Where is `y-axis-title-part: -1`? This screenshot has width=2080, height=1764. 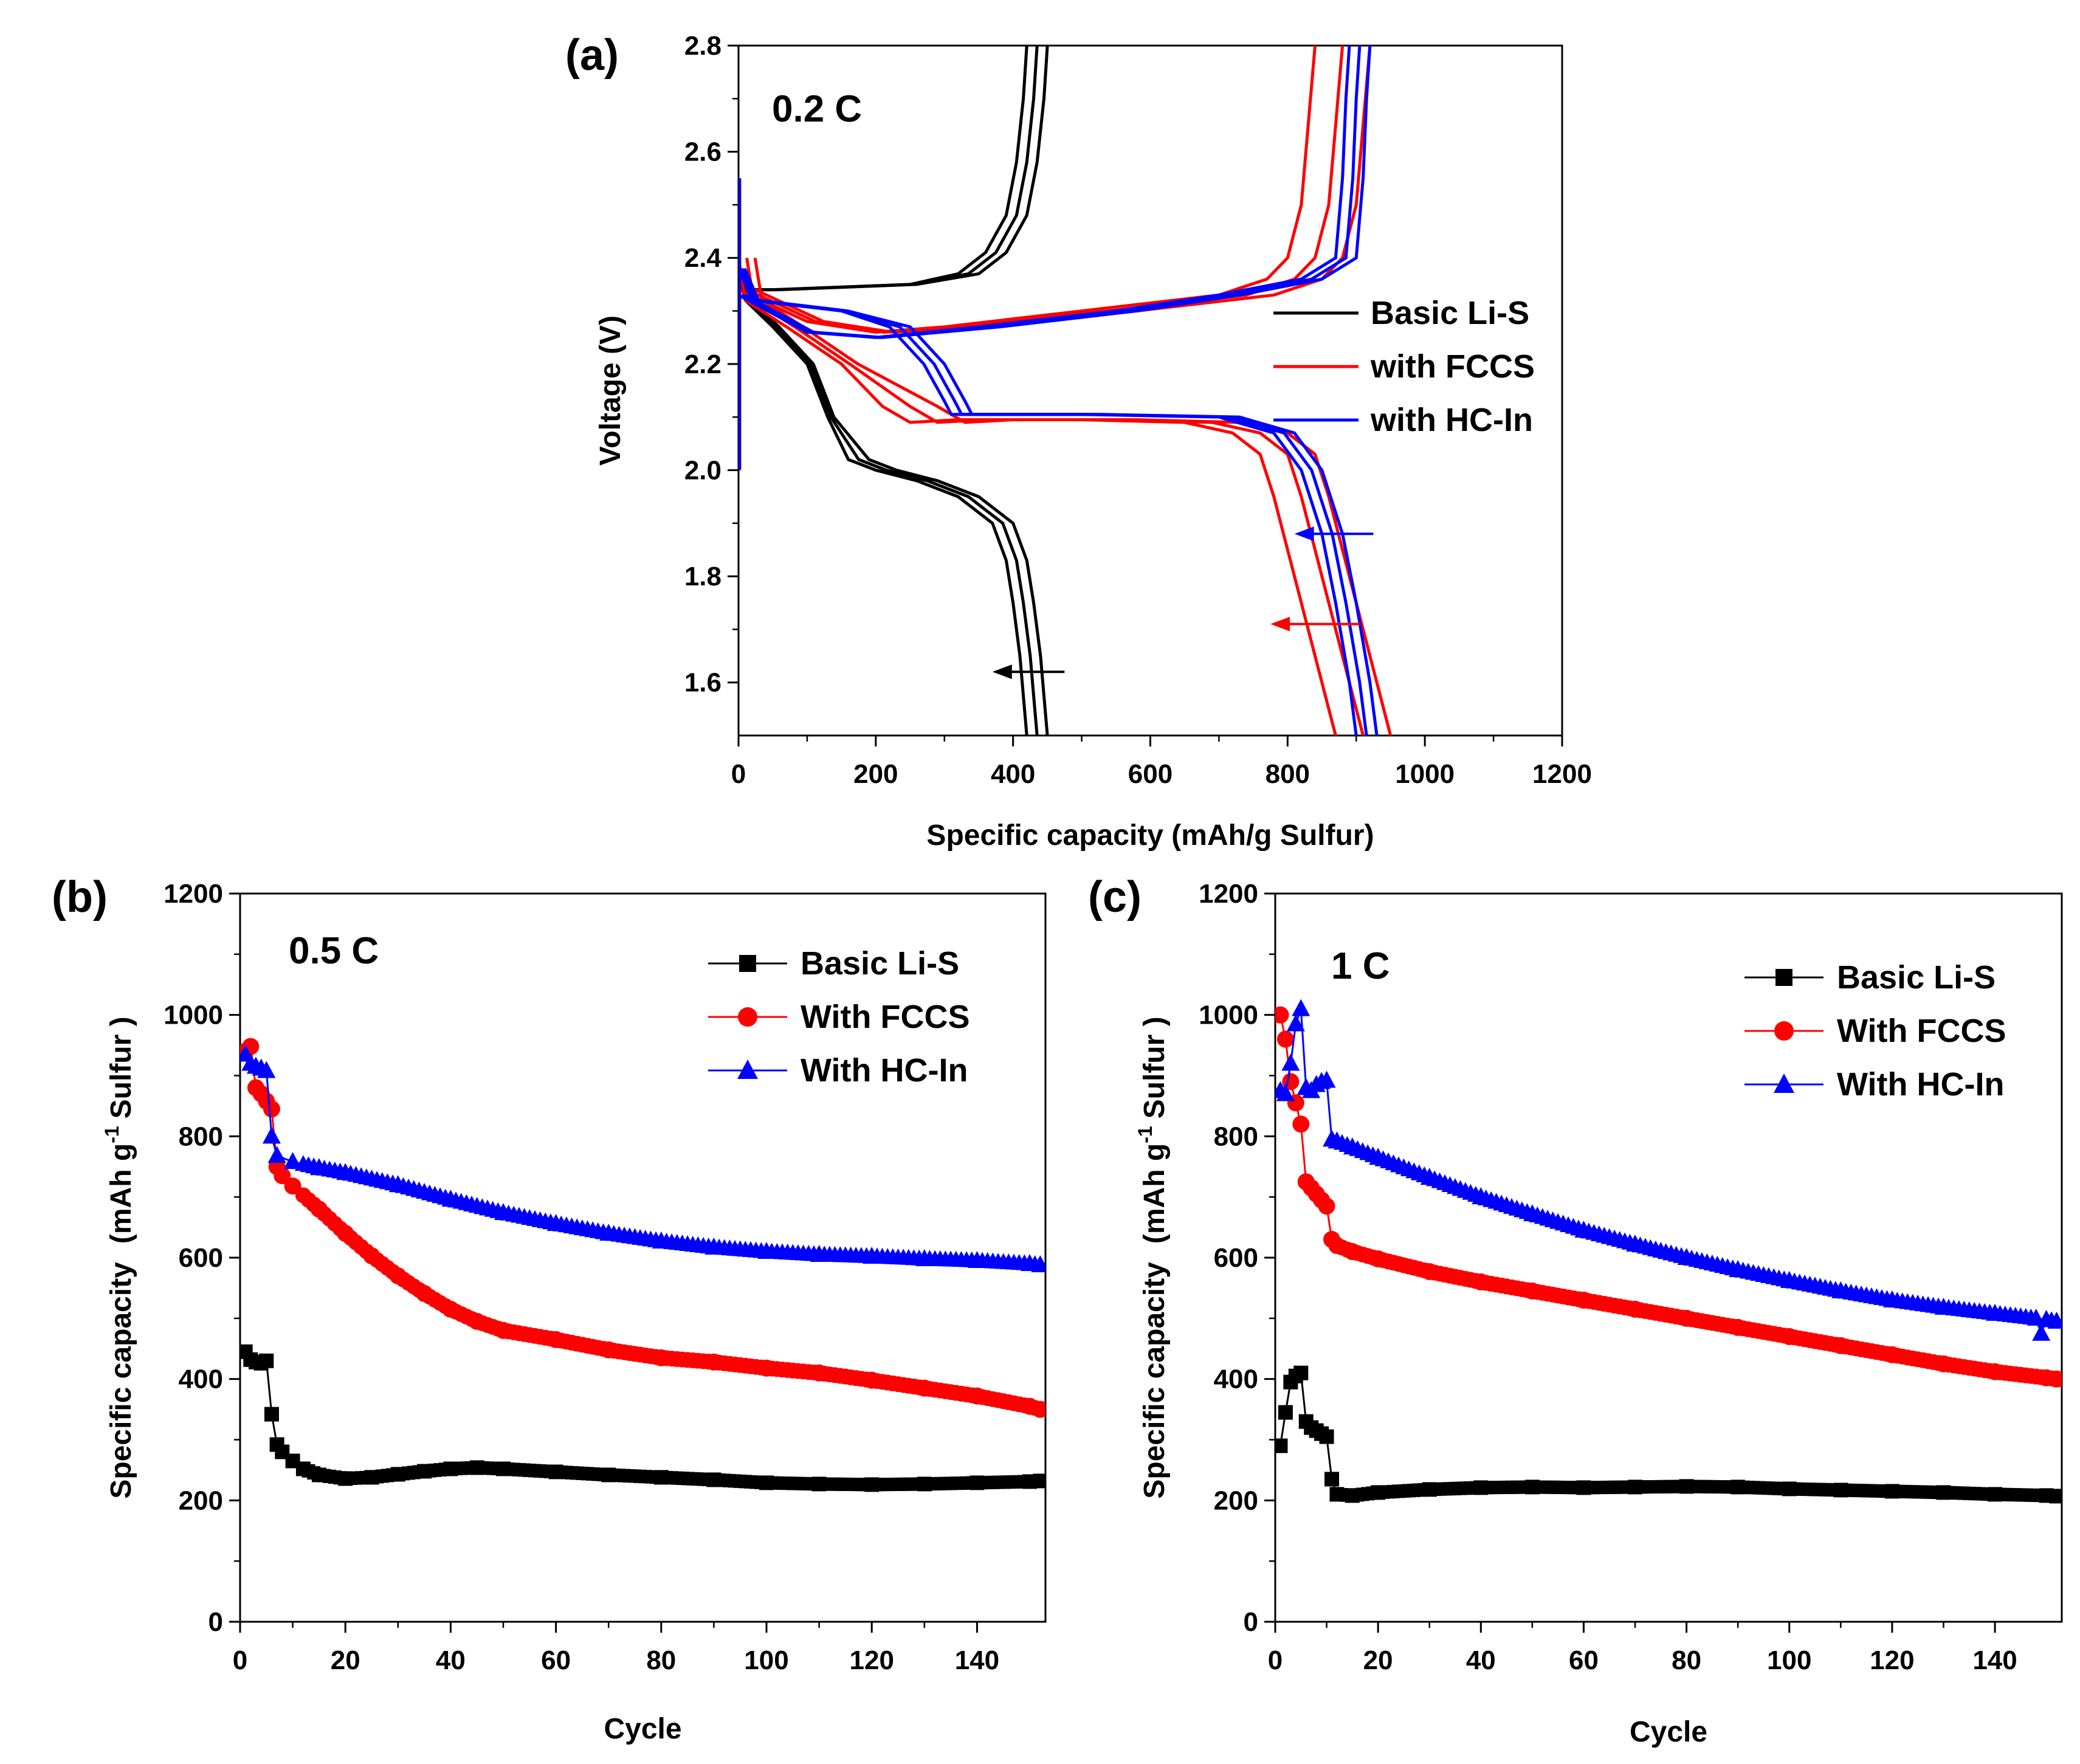 y-axis-title-part: -1 is located at coordinates (1145, 1134).